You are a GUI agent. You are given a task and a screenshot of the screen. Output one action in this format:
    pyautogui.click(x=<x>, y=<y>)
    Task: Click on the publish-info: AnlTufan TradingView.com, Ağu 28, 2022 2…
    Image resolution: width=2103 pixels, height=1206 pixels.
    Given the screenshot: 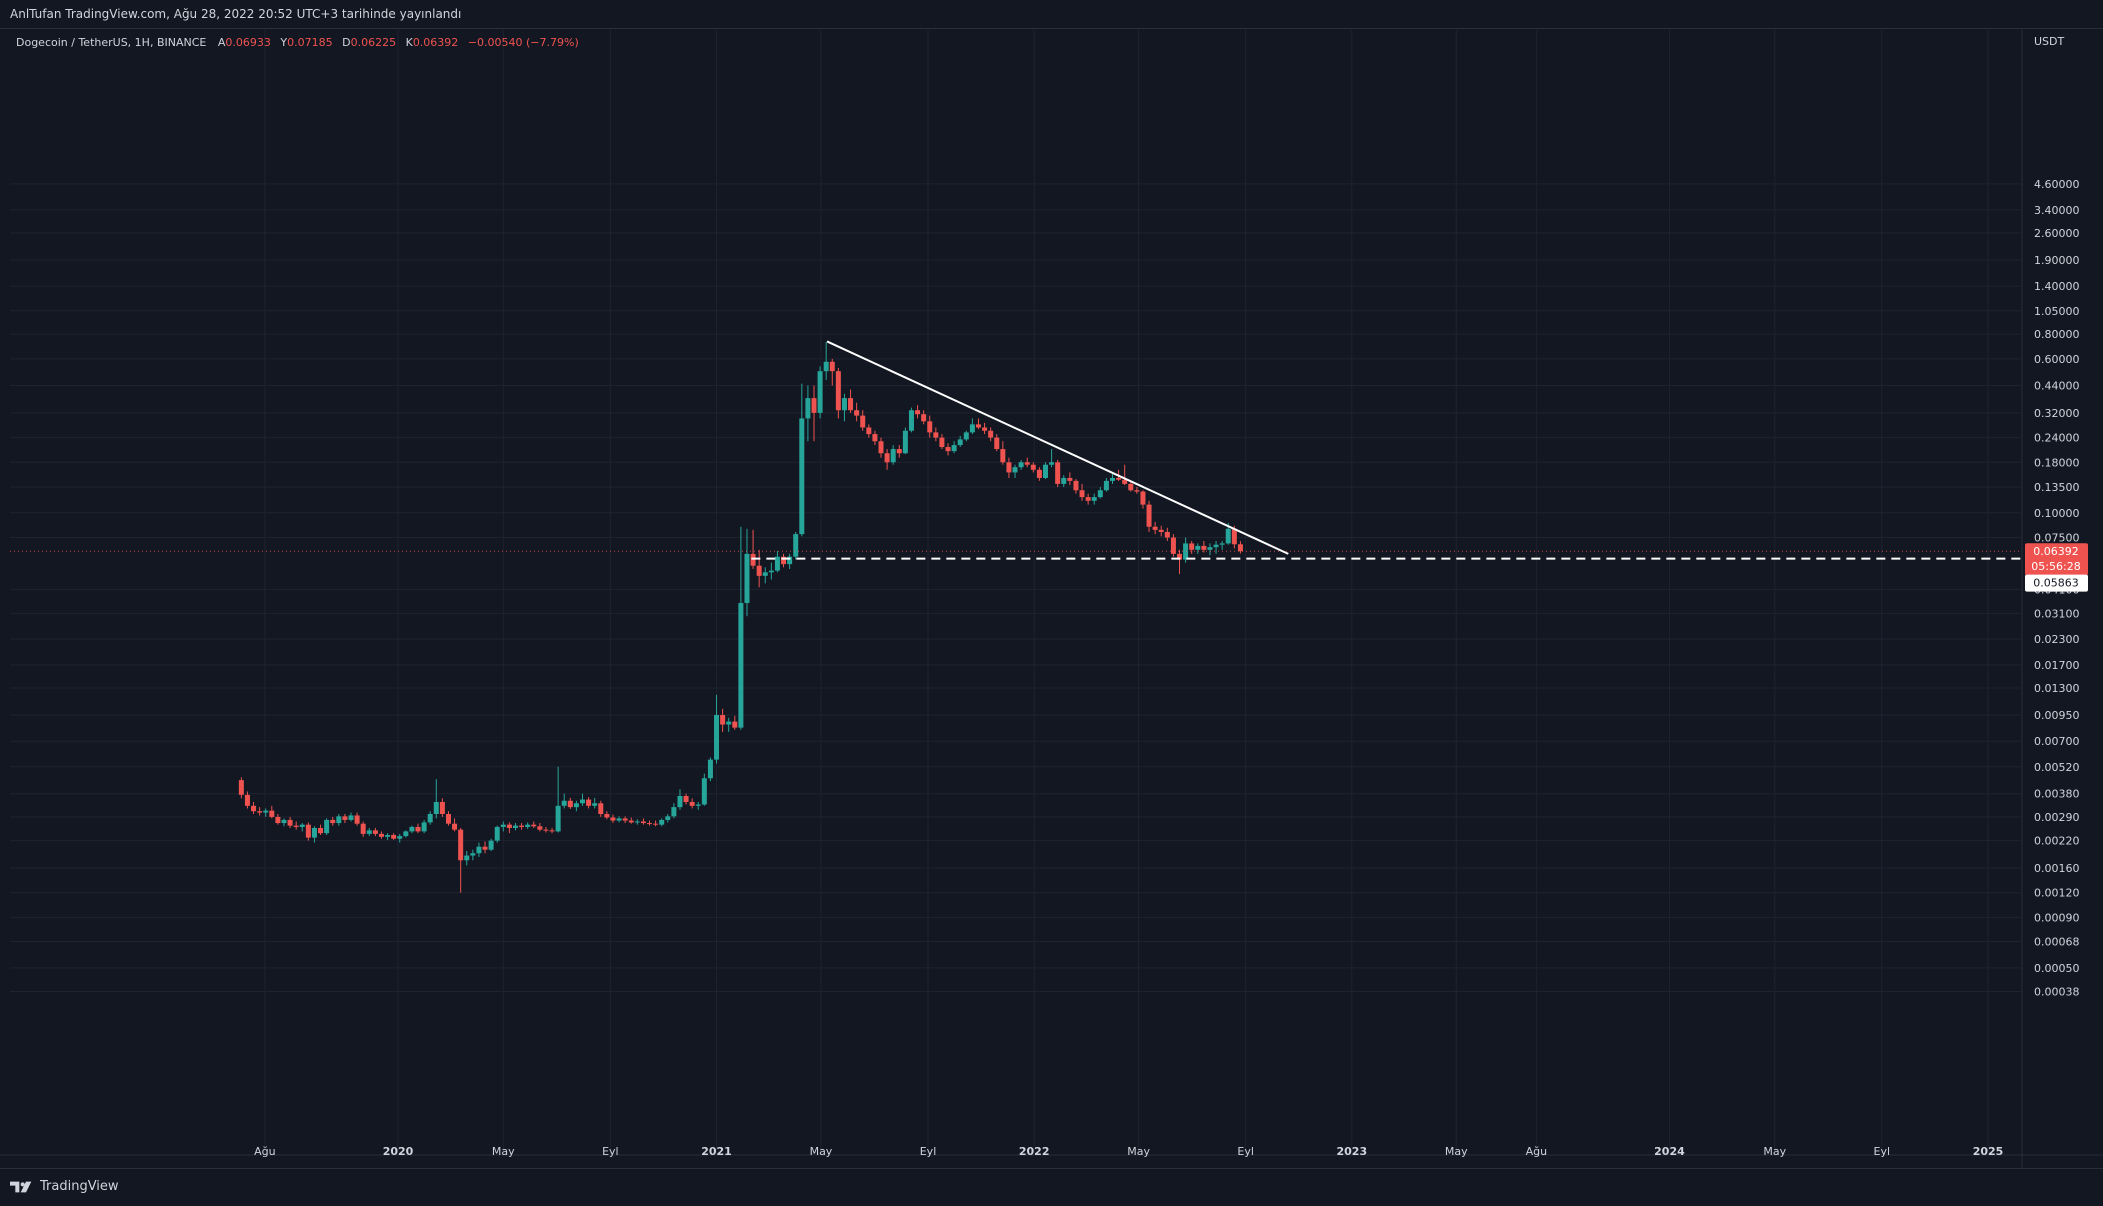 What is the action you would take?
    pyautogui.click(x=236, y=14)
    